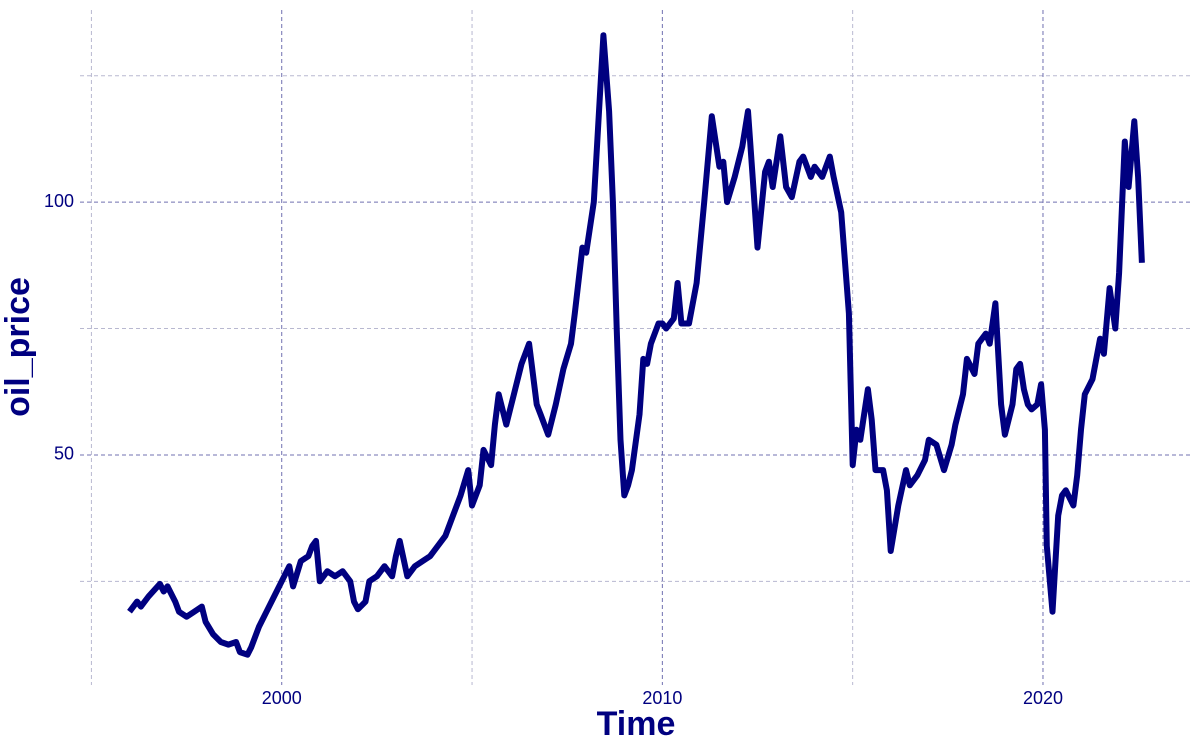 Image resolution: width=1200 pixels, height=750 pixels. I want to click on y-tick-label: 50, so click(64, 454).